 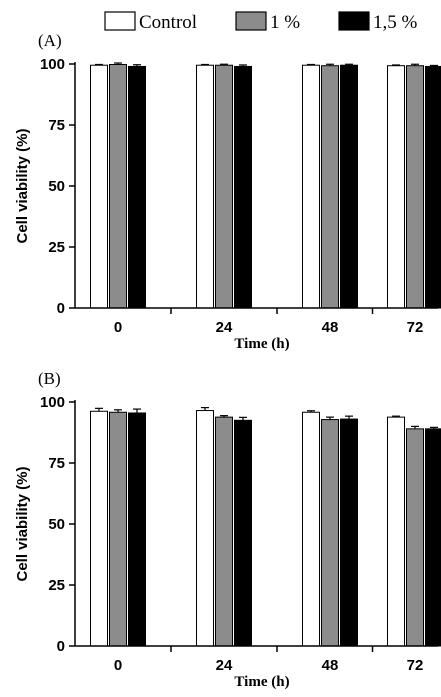 I want to click on panel-label: (A), so click(x=50, y=40).